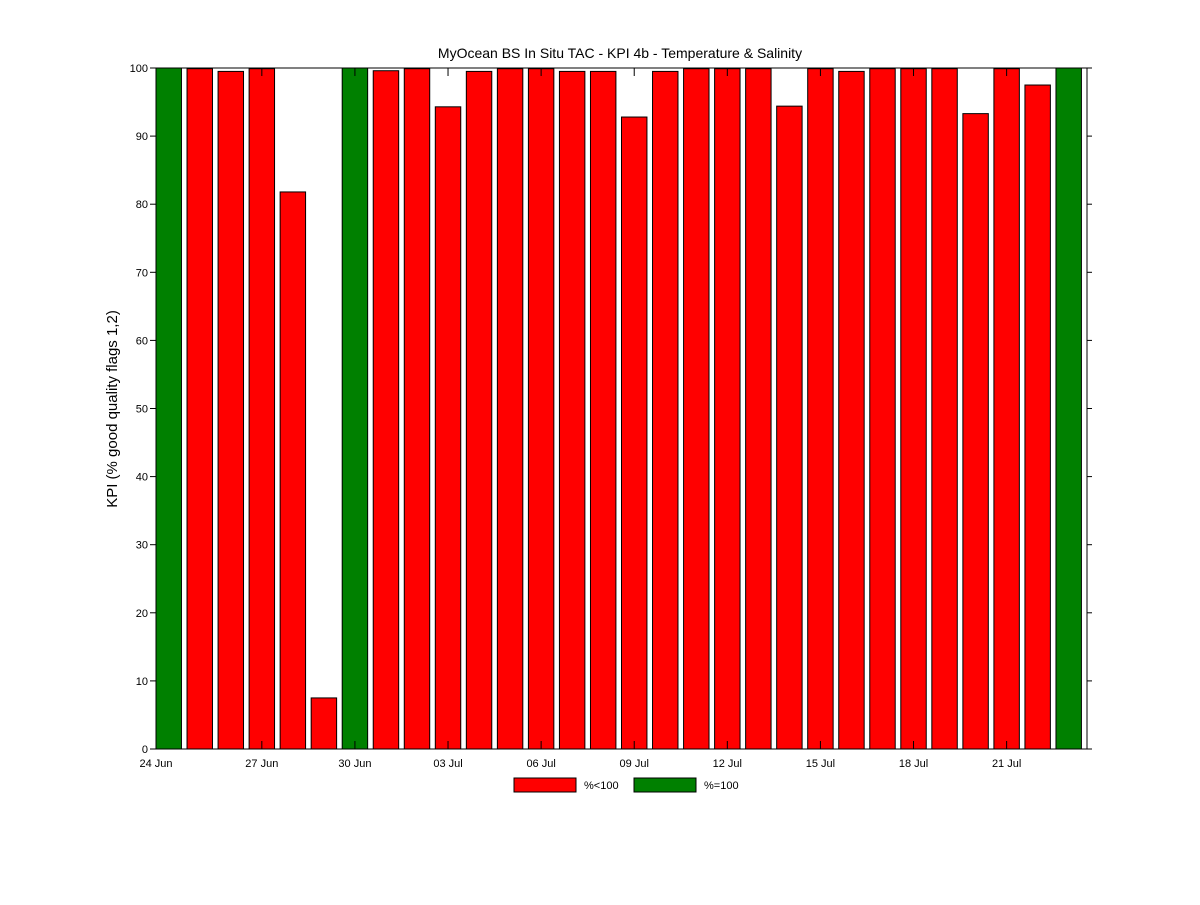 This screenshot has width=1200, height=905. I want to click on x-tick-label: 12 Jul, so click(727, 764).